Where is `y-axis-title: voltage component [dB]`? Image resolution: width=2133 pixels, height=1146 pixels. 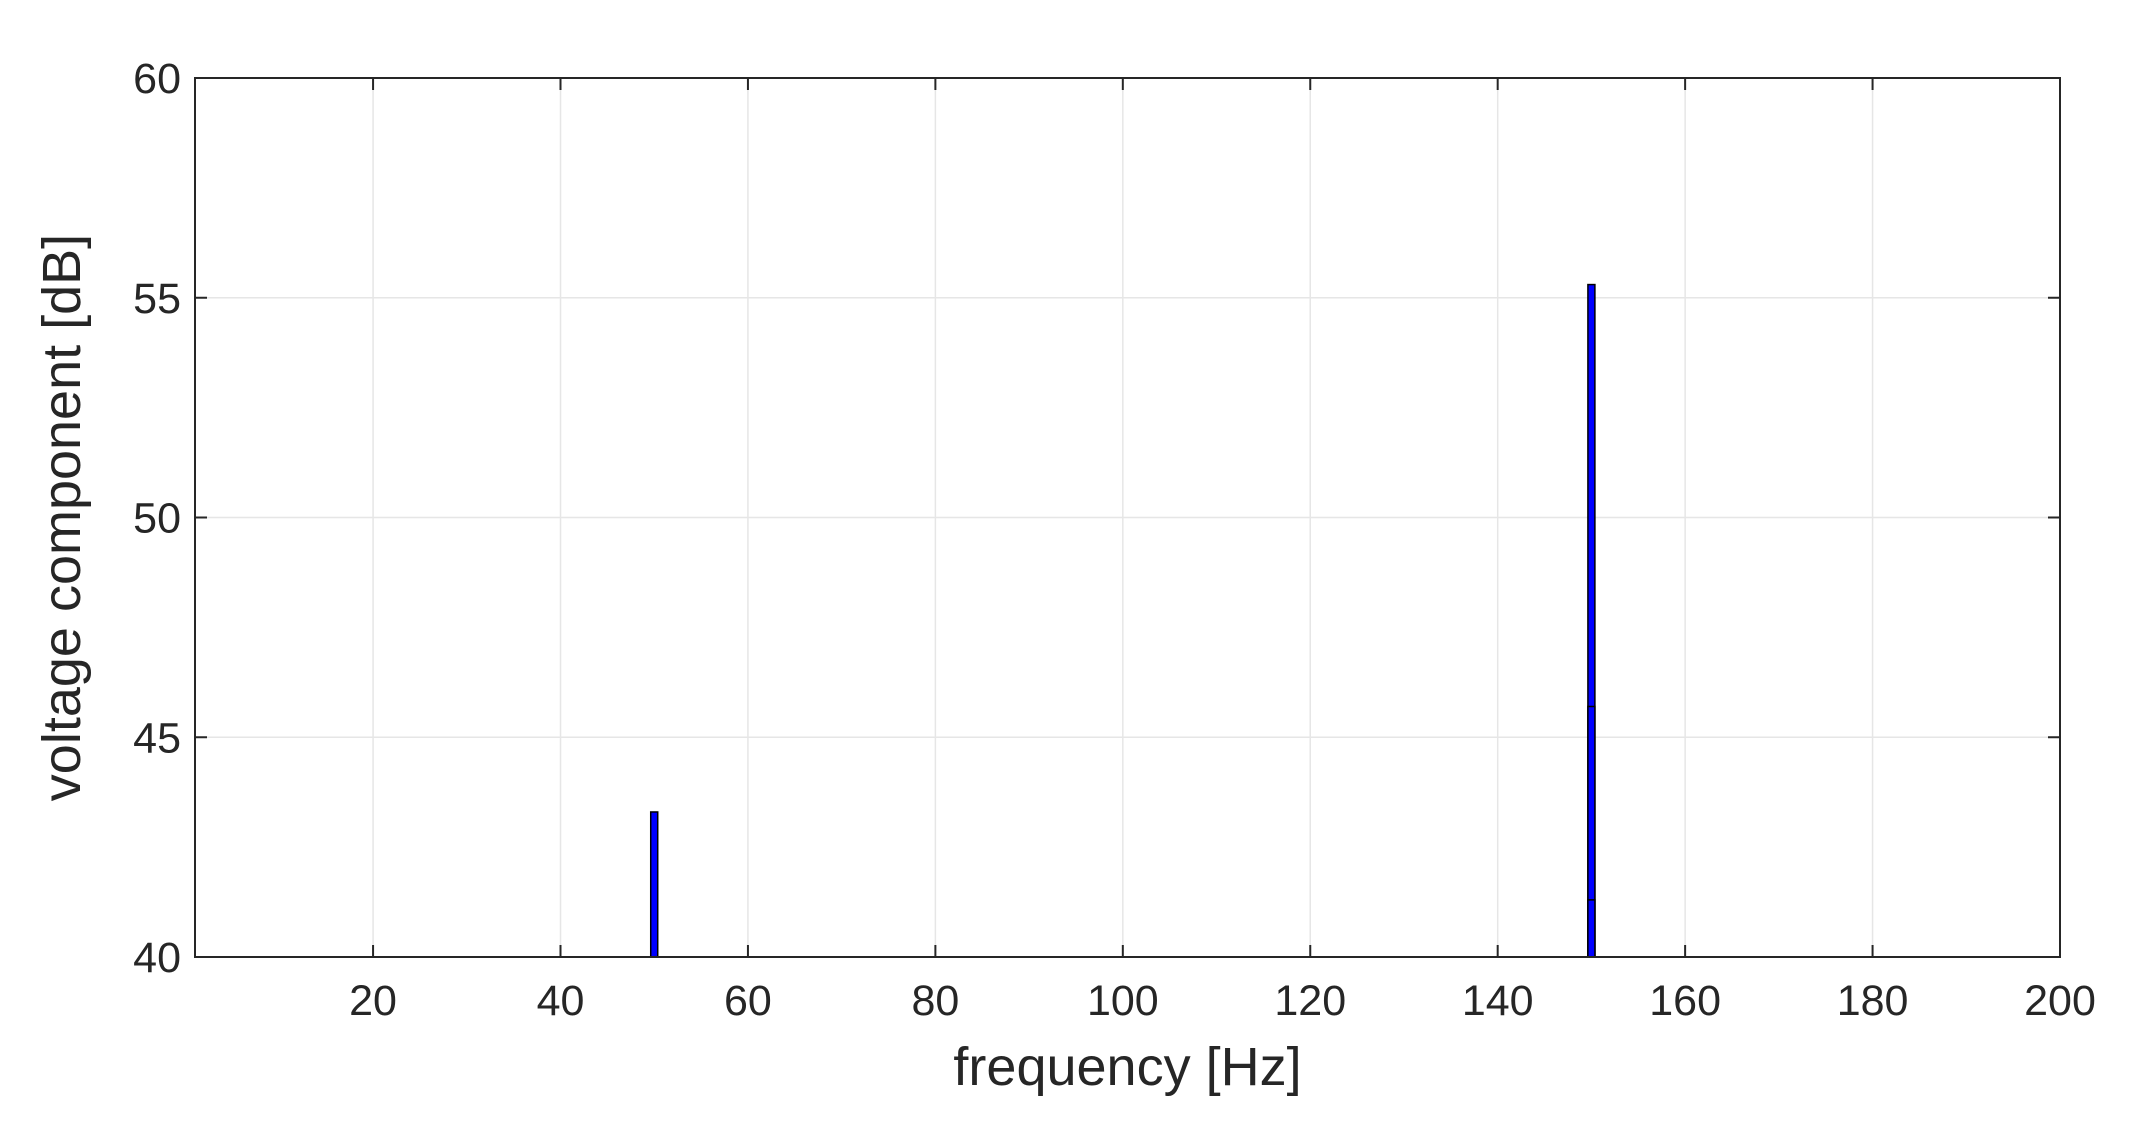 y-axis-title: voltage component [dB] is located at coordinates (62, 517).